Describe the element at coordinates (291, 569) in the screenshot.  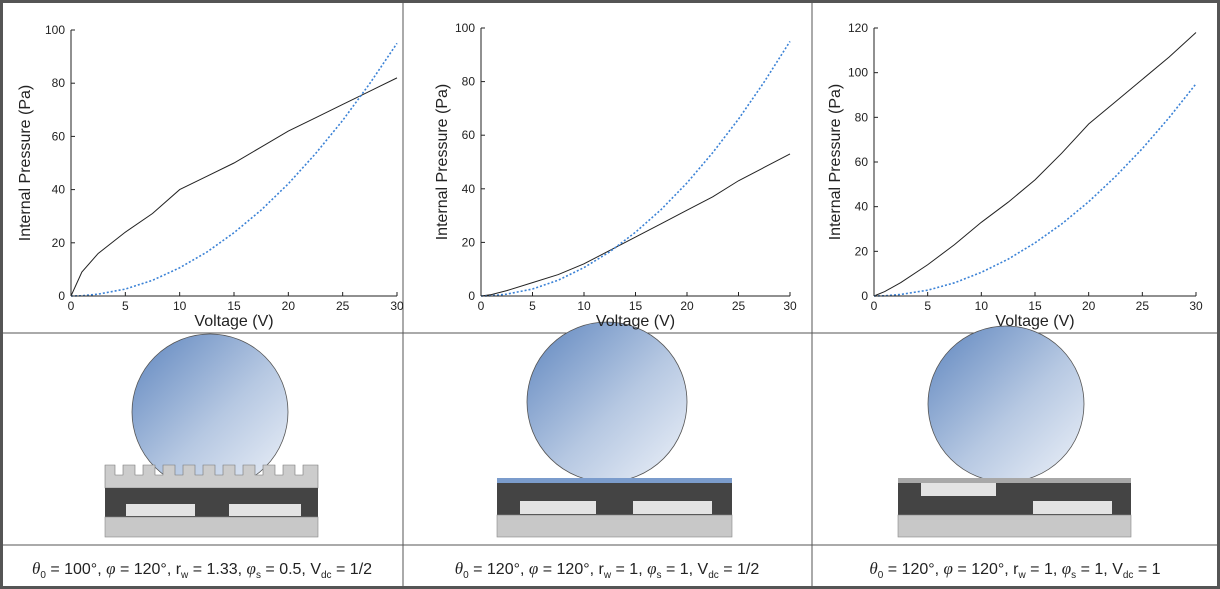
I see `caption-part: = 0.5, V` at that location.